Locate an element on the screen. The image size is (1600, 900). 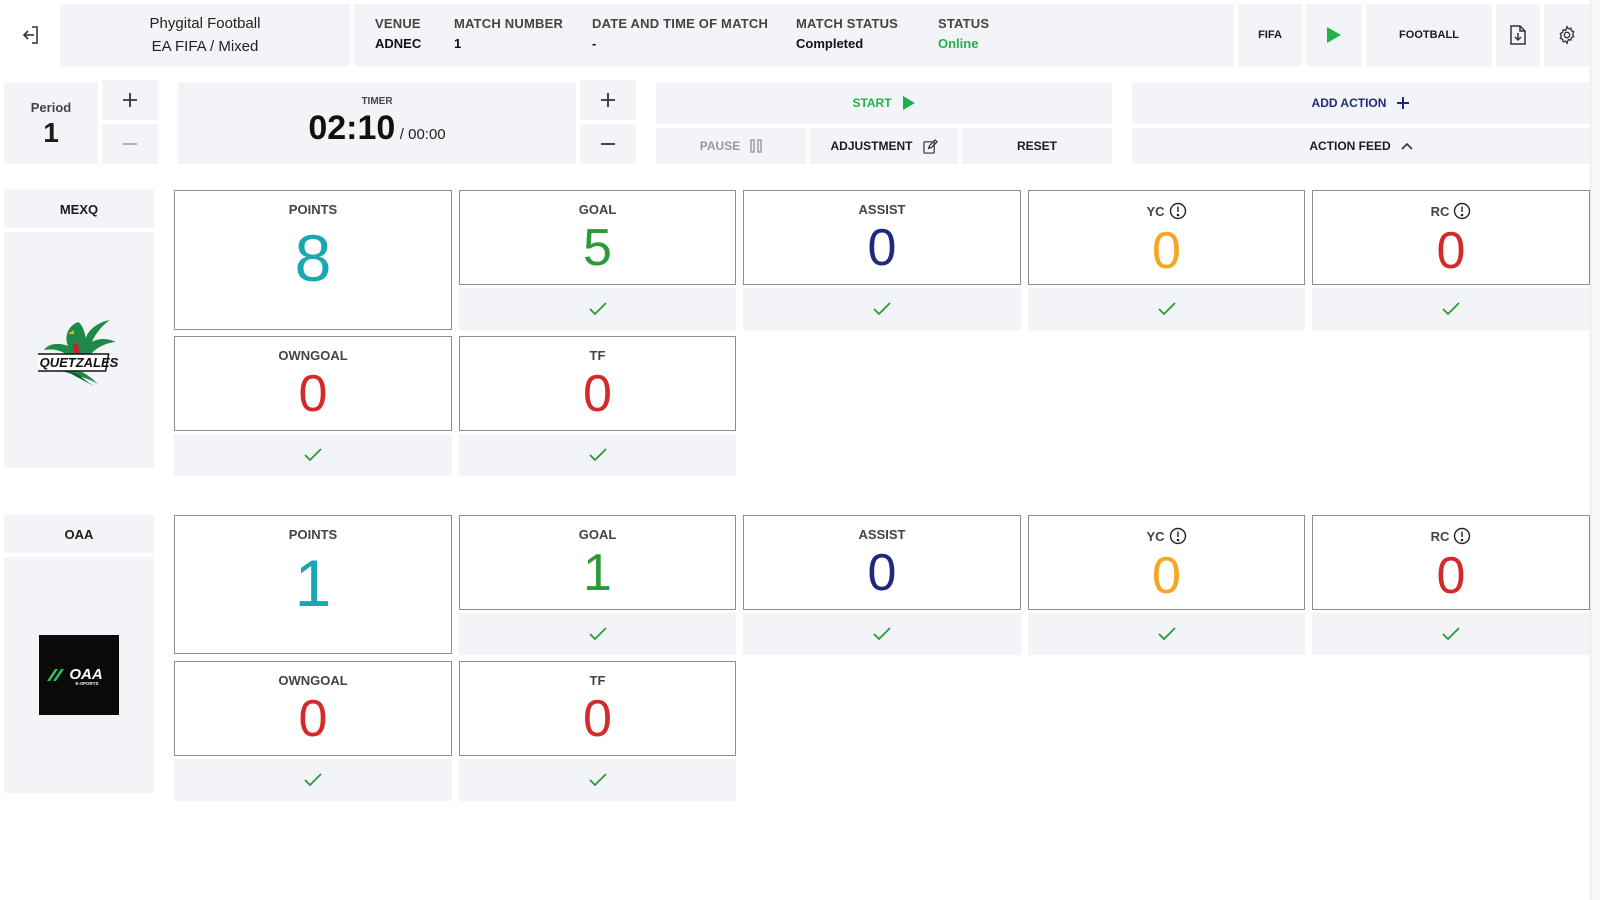
add-action-button: ADD ACTION is located at coordinates (1361, 103).